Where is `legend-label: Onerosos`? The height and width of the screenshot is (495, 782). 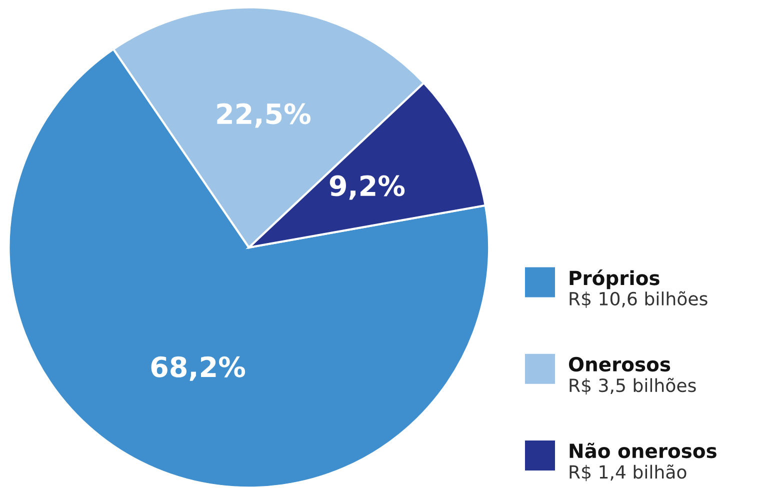 legend-label: Onerosos is located at coordinates (619, 364).